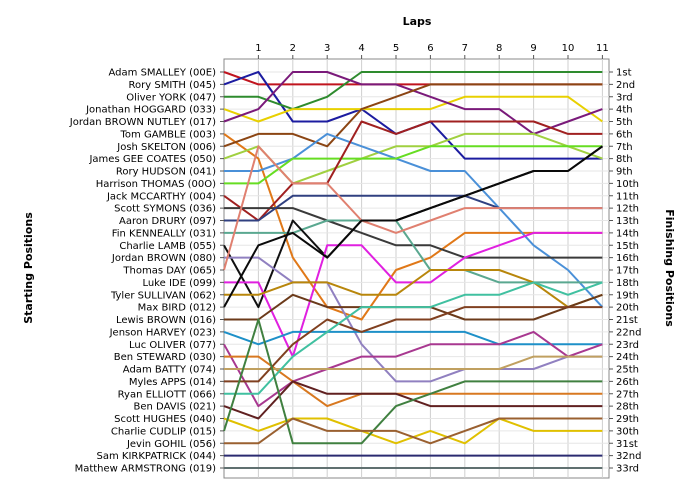  I want to click on finishing-label-10: 10th, so click(627, 184).